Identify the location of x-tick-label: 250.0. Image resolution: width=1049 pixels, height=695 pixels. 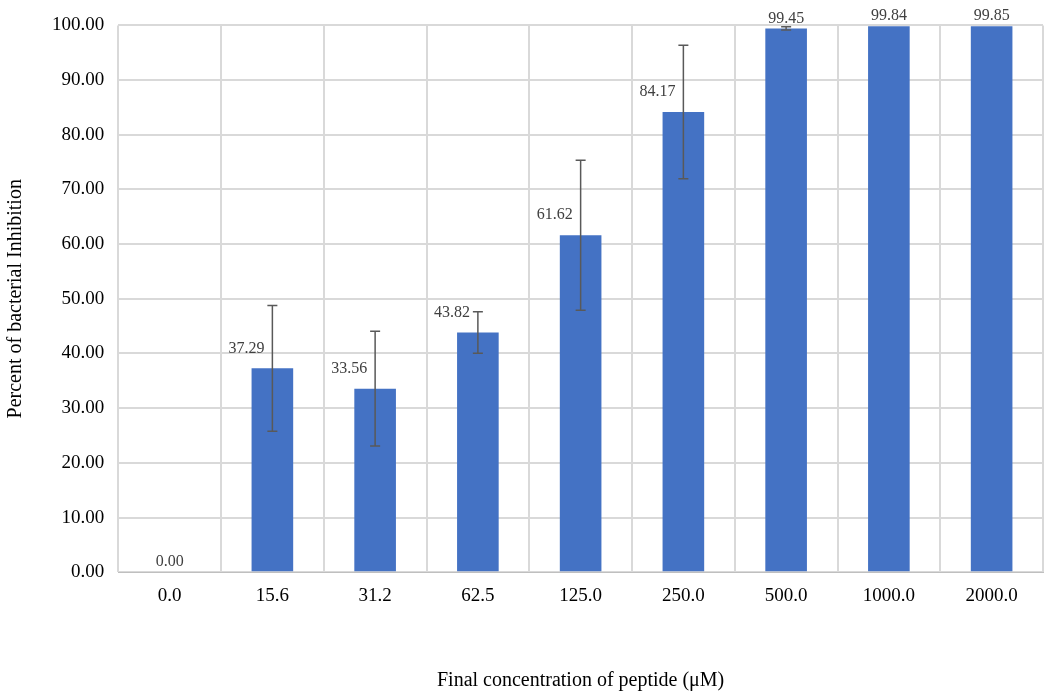
(683, 594).